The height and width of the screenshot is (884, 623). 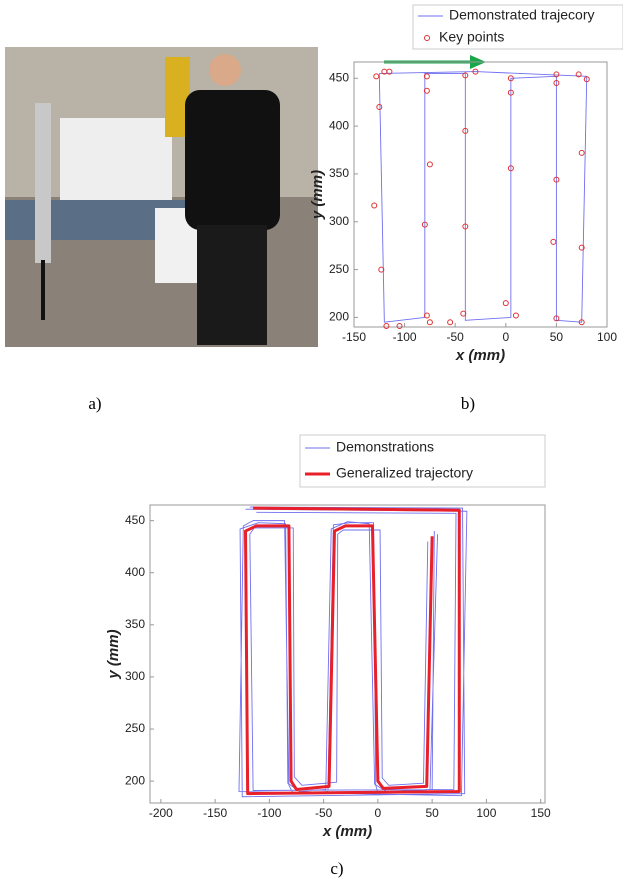 I want to click on legend-label: Demonstrations, so click(x=385, y=447).